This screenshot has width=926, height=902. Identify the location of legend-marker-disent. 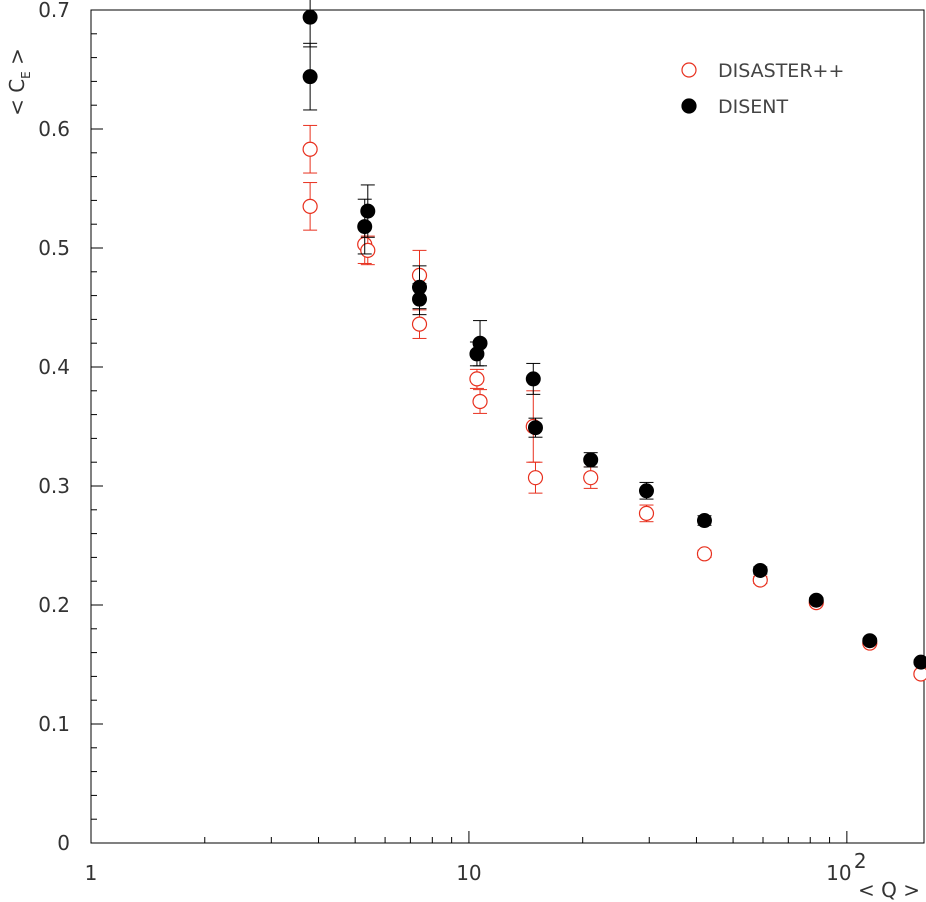
(689, 106).